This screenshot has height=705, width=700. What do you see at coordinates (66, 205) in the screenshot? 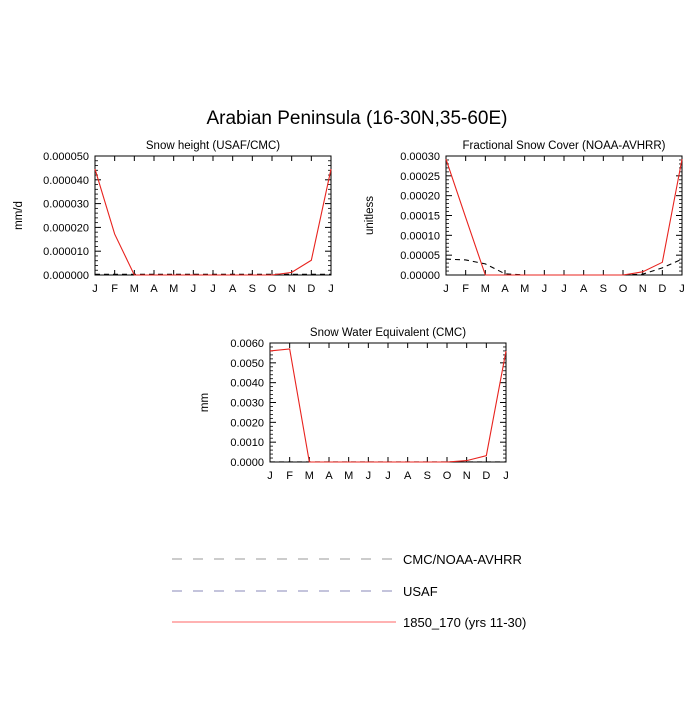
I see `y-tick-label: 0.000030` at bounding box center [66, 205].